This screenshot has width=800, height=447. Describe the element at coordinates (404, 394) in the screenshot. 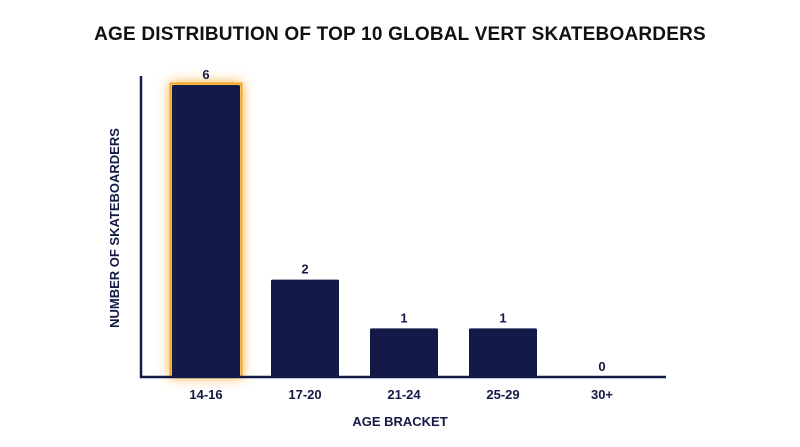

I see `tick-label-21-24: 21-24` at that location.